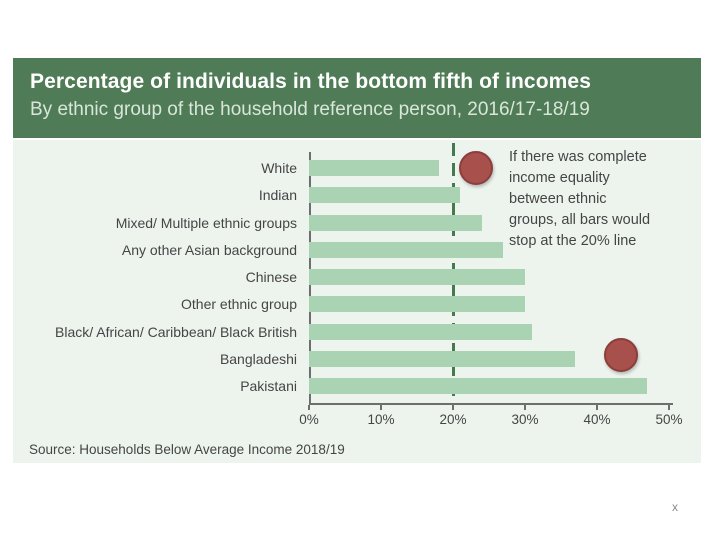  What do you see at coordinates (675, 507) in the screenshot?
I see `stray-x-text: x` at bounding box center [675, 507].